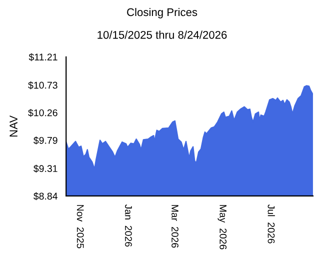 The width and height of the screenshot is (324, 267). What do you see at coordinates (14, 126) in the screenshot?
I see `y-axis-title: NAV` at bounding box center [14, 126].